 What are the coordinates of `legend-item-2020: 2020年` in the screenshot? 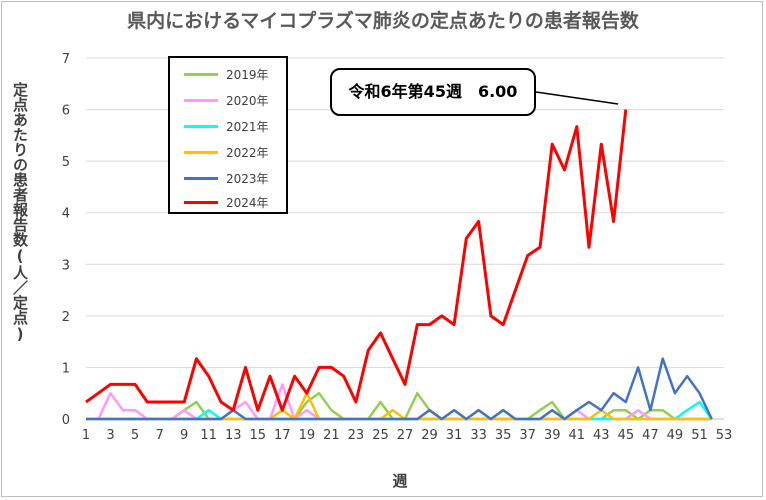 It's located at (226, 100).